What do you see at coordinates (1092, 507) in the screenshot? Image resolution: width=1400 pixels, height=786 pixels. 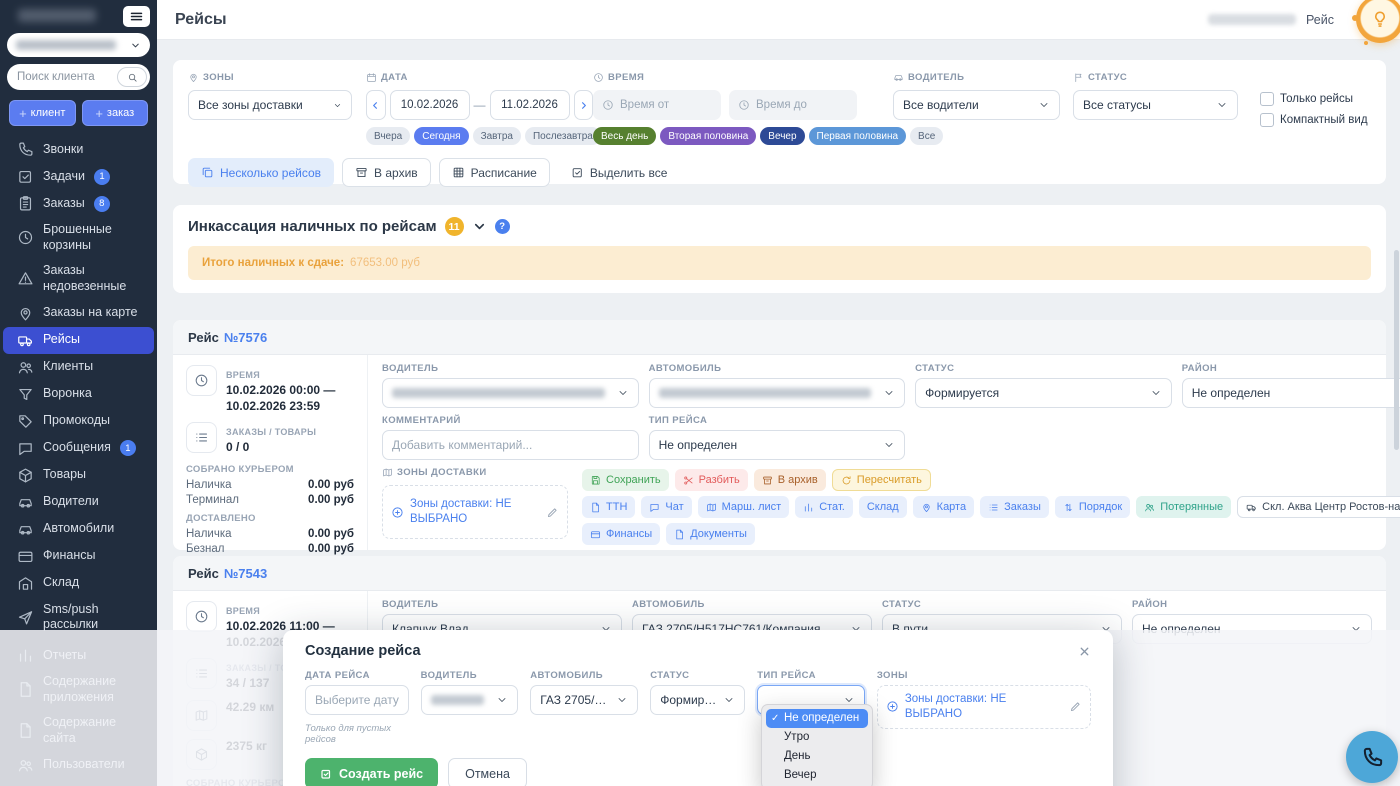 I see `trip-action-button: Порядок` at bounding box center [1092, 507].